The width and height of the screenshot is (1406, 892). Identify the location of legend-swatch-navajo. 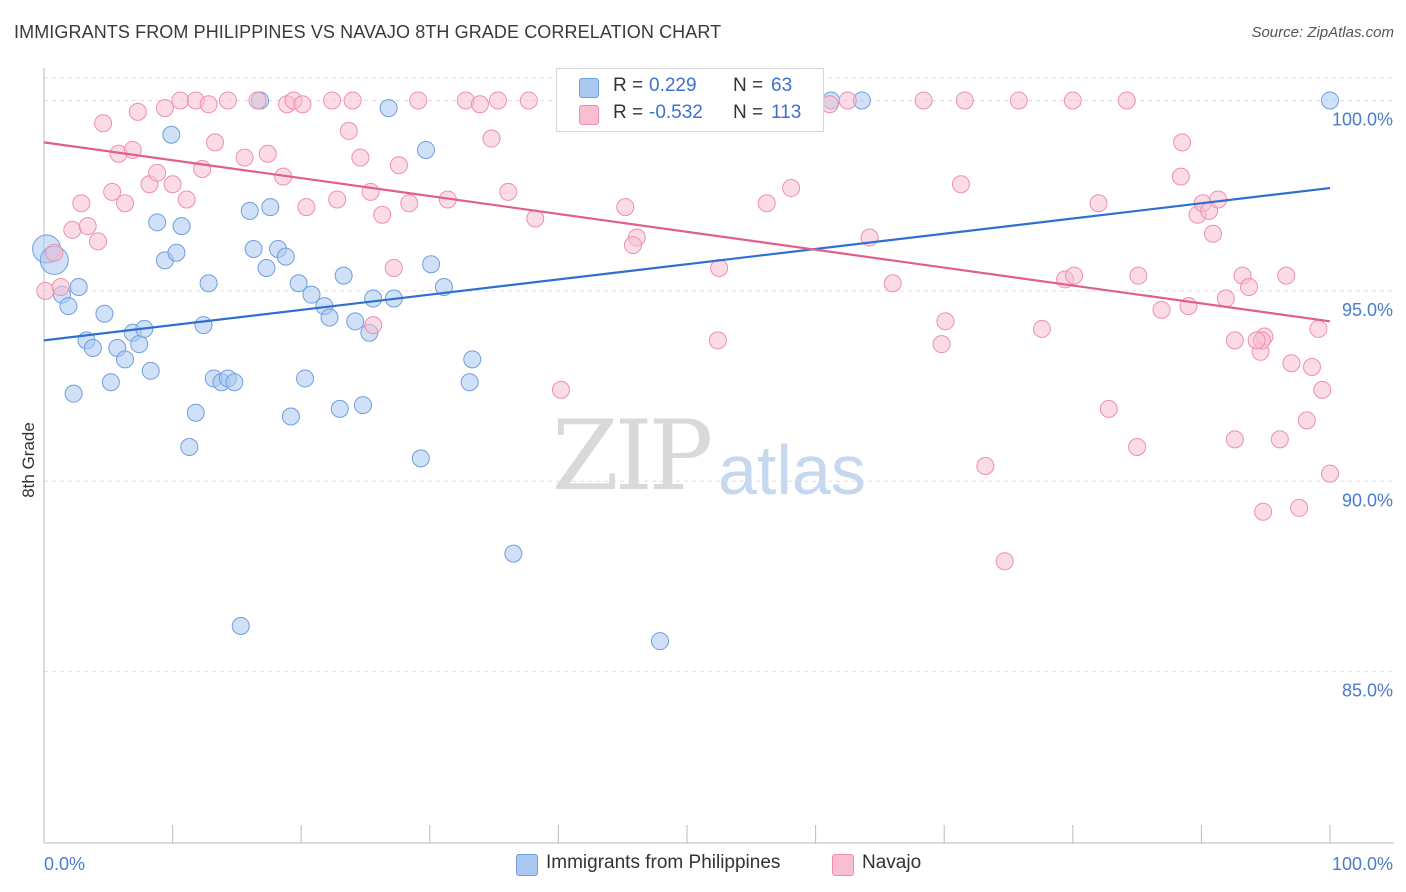
(589, 115).